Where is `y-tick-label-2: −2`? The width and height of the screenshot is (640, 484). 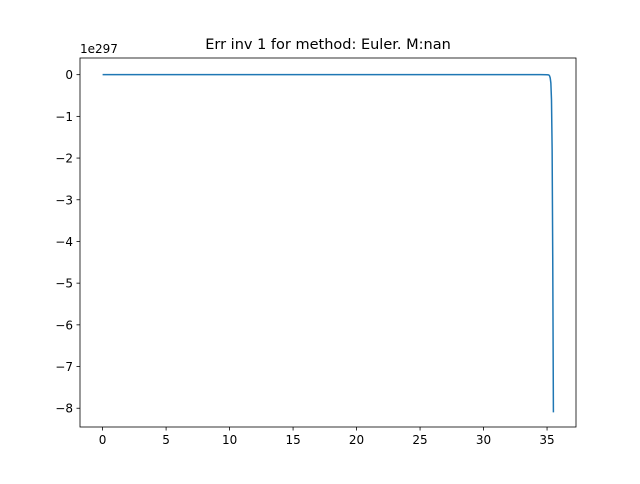
y-tick-label-2: −2 is located at coordinates (64, 159).